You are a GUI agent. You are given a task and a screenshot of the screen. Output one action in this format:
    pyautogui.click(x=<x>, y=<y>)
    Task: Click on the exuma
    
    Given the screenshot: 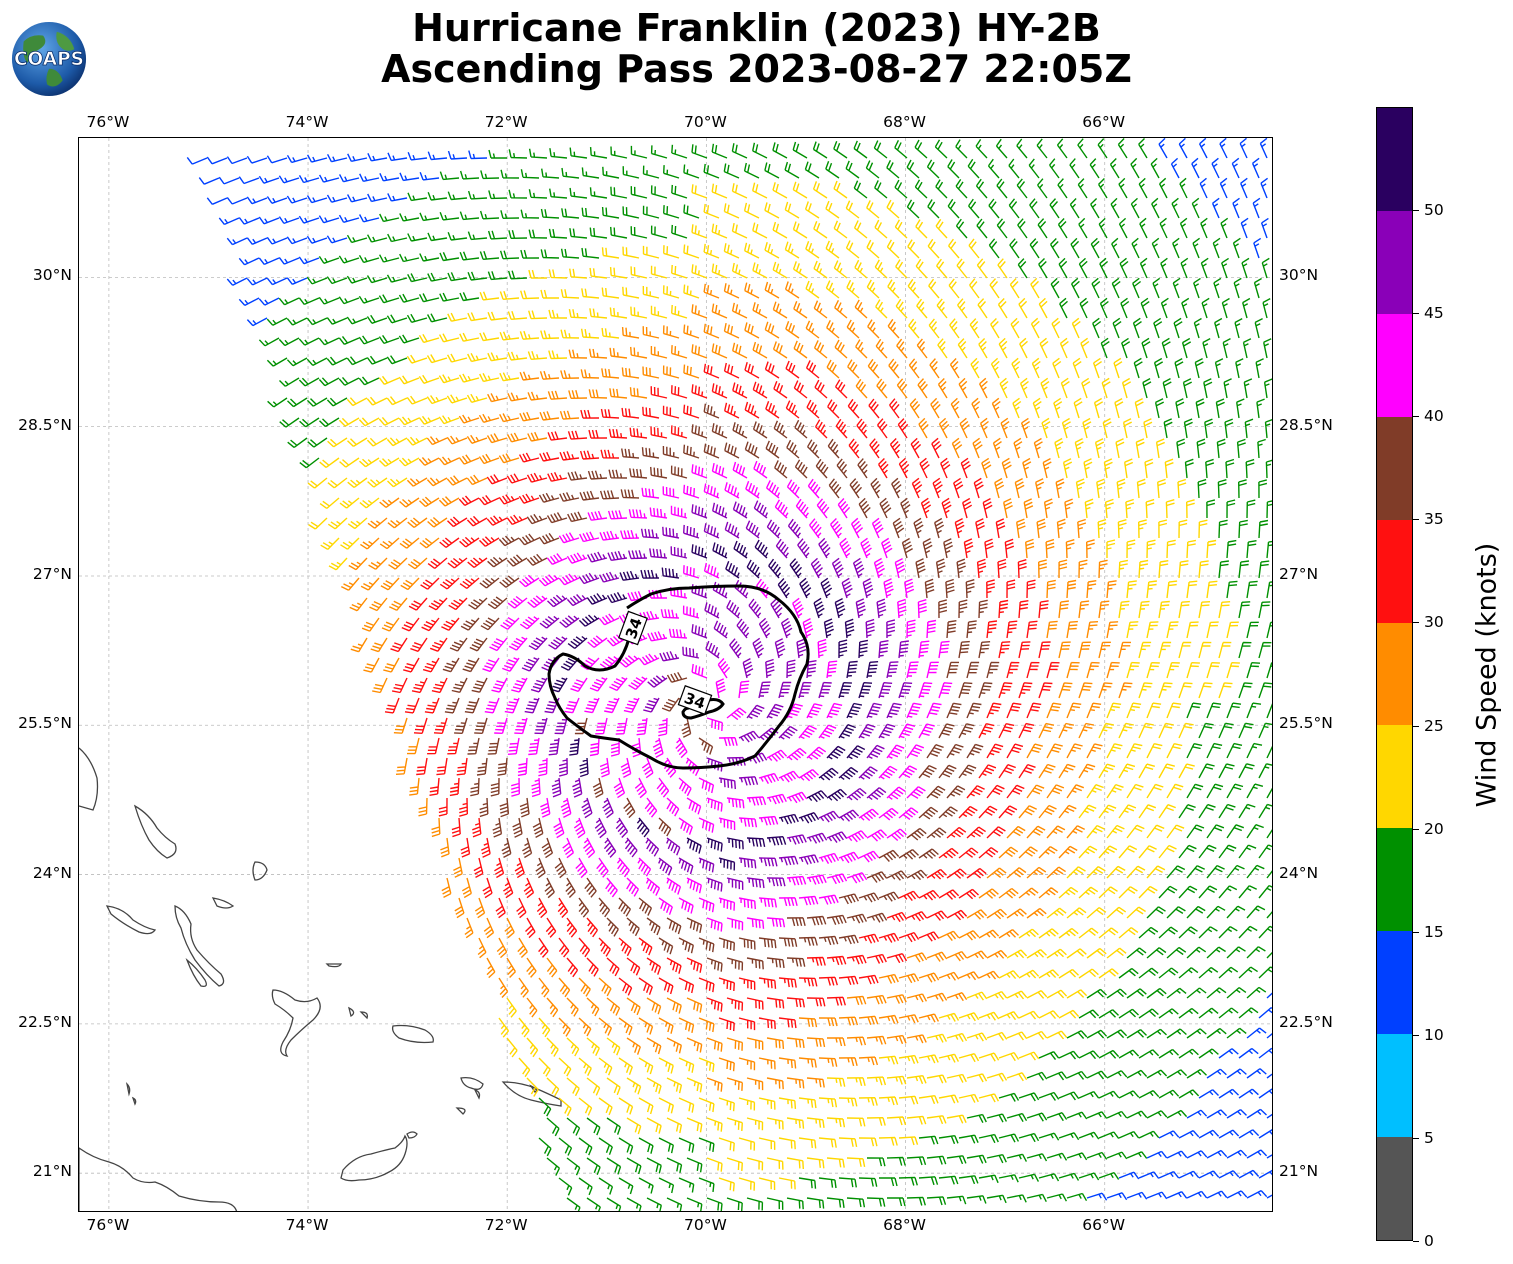 What is the action you would take?
    pyautogui.click(x=196, y=973)
    